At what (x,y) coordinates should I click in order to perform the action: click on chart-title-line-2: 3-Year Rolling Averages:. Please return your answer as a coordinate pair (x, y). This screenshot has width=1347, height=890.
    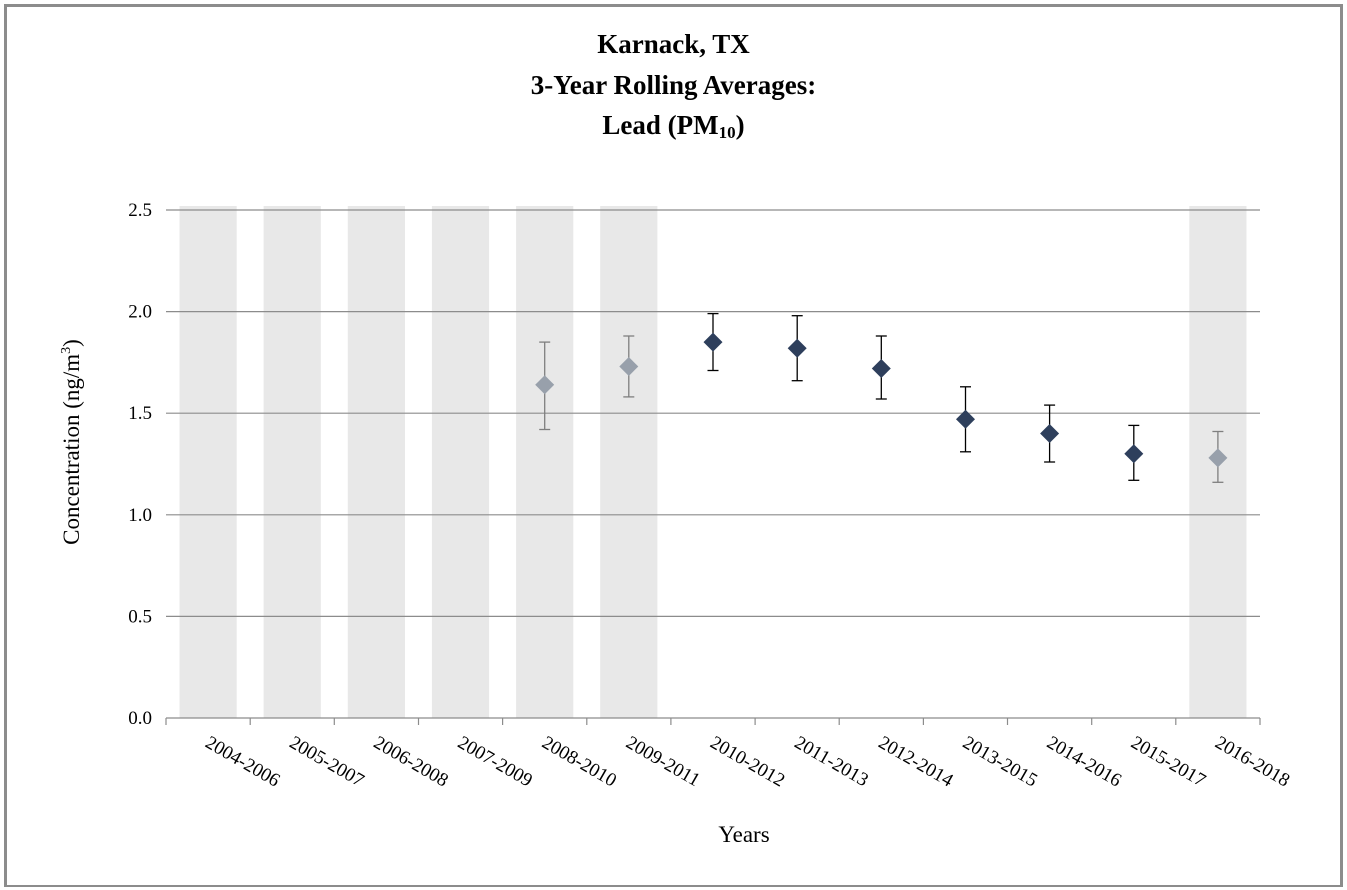
    Looking at the image, I should click on (673, 85).